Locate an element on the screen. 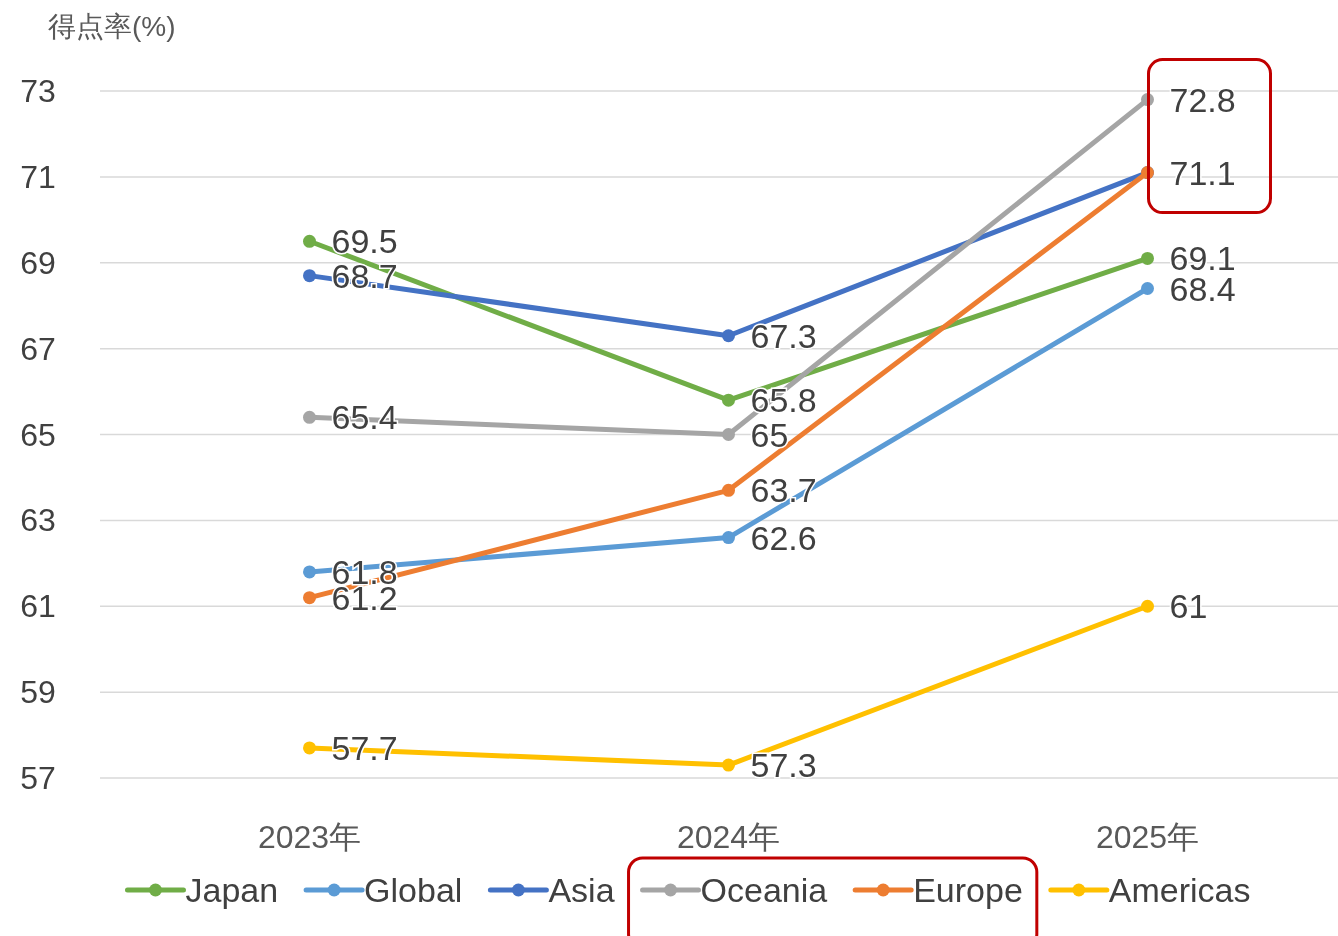 This screenshot has height=936, width=1338. y-tick-label: 69 is located at coordinates (38, 262).